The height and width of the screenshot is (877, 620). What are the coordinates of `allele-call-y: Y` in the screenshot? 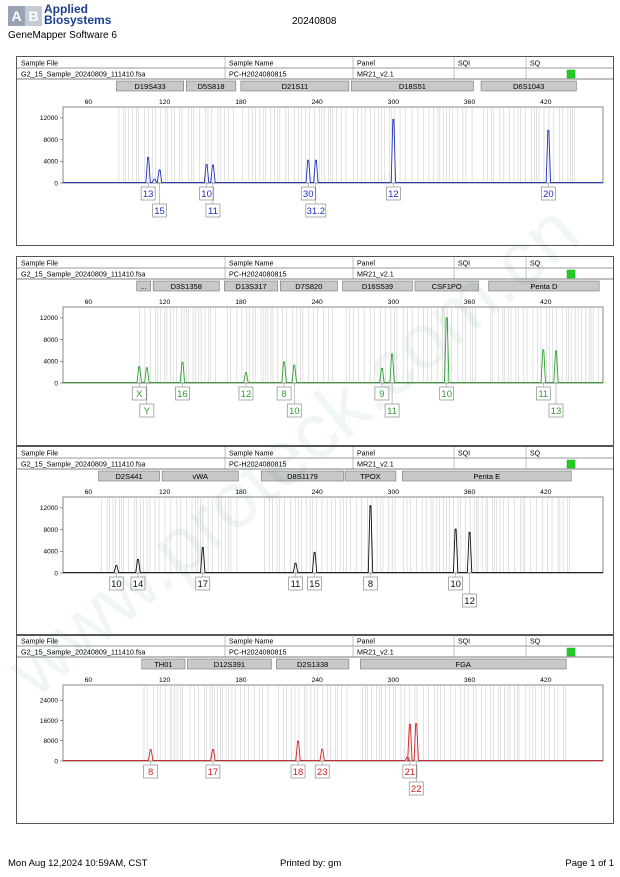 It's located at (147, 400).